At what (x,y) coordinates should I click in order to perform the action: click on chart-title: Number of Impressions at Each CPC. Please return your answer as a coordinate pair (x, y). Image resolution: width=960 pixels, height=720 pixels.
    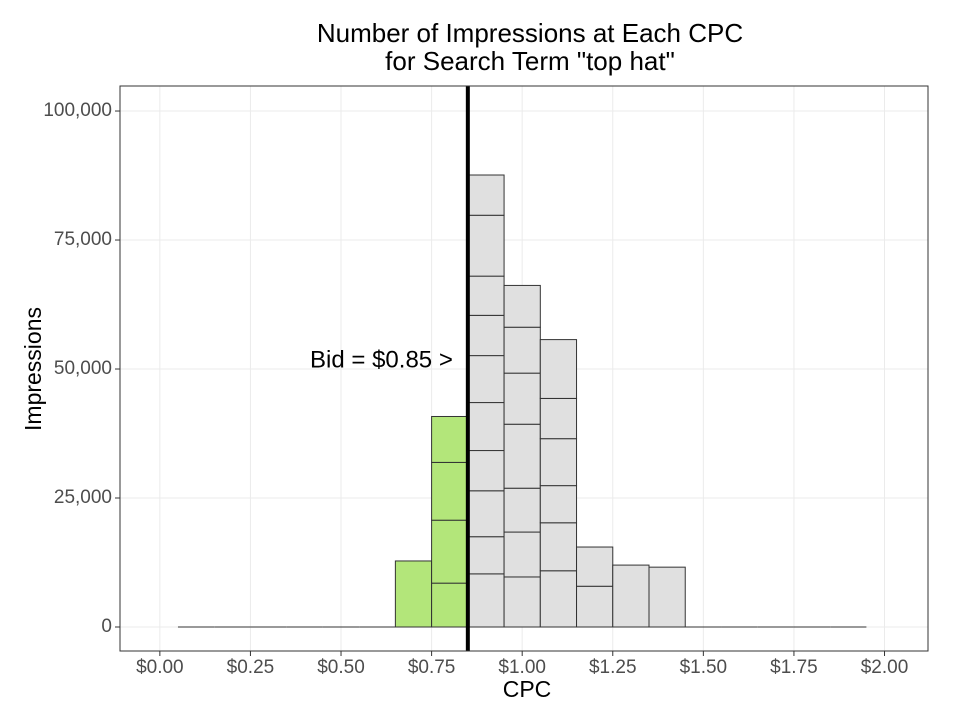
    Looking at the image, I should click on (530, 33).